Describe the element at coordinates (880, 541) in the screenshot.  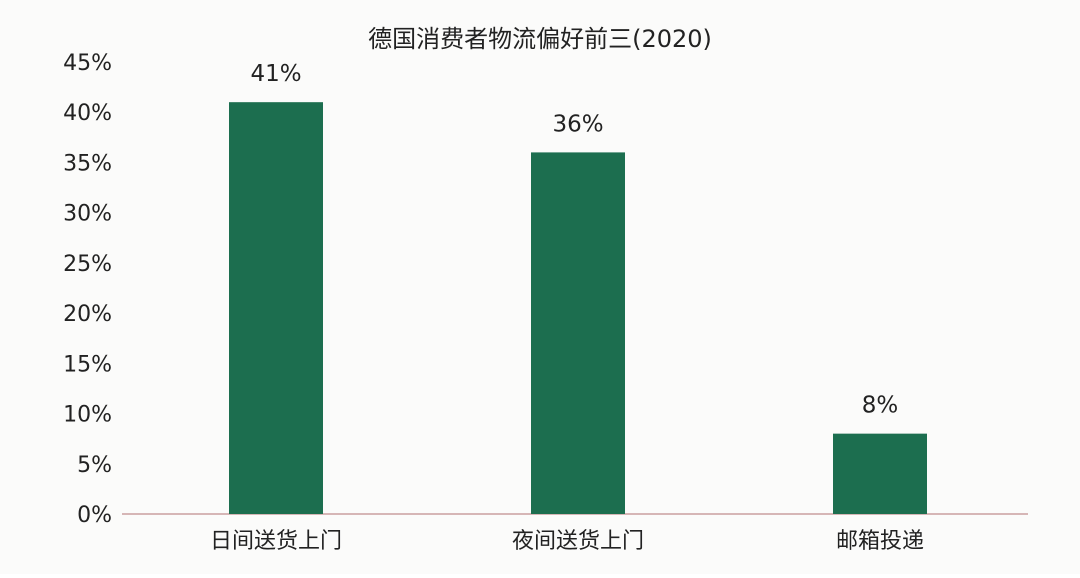
I see `x-tick-label: 邮箱投递` at that location.